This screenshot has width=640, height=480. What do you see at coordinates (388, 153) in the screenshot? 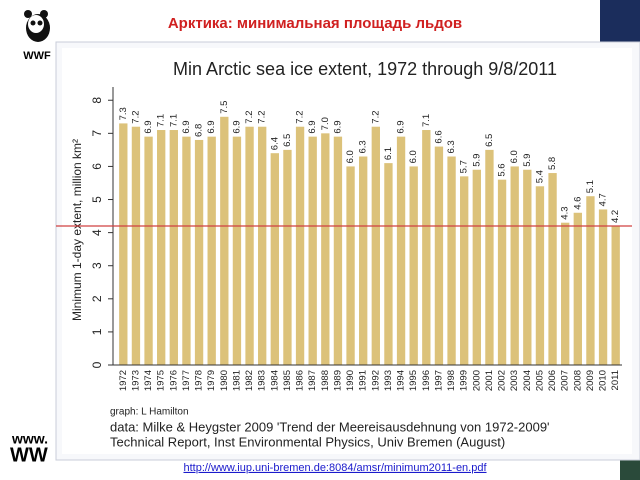
I see `value-label: 6.1` at bounding box center [388, 153].